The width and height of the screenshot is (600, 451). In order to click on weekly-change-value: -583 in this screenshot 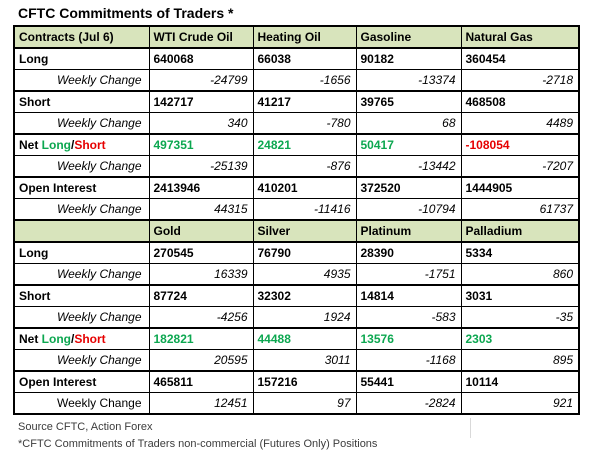, I will do `click(408, 317)`.